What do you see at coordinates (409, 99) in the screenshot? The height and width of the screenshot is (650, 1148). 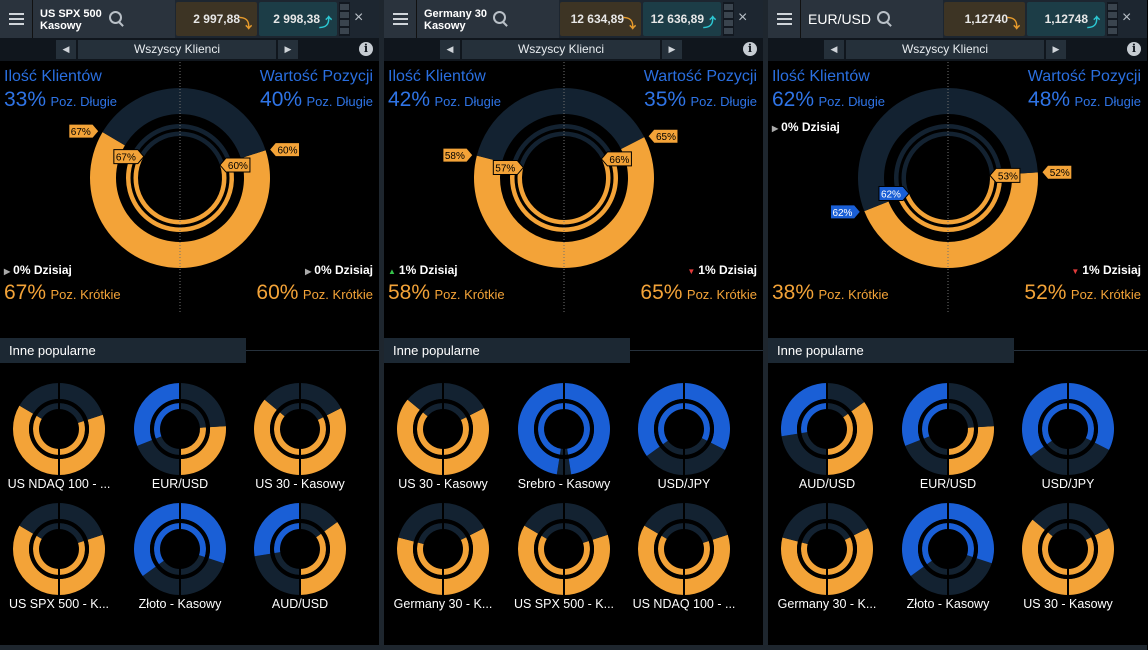 I see `clients-long-value: 42%` at bounding box center [409, 99].